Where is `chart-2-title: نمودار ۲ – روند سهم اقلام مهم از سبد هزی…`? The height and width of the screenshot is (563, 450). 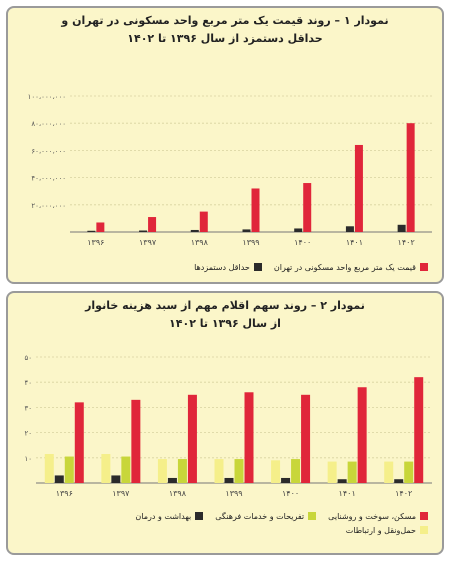
chart-2-title: نمودار ۲ – روند سهم اقلام مهم از سبد هزی… is located at coordinates (225, 315).